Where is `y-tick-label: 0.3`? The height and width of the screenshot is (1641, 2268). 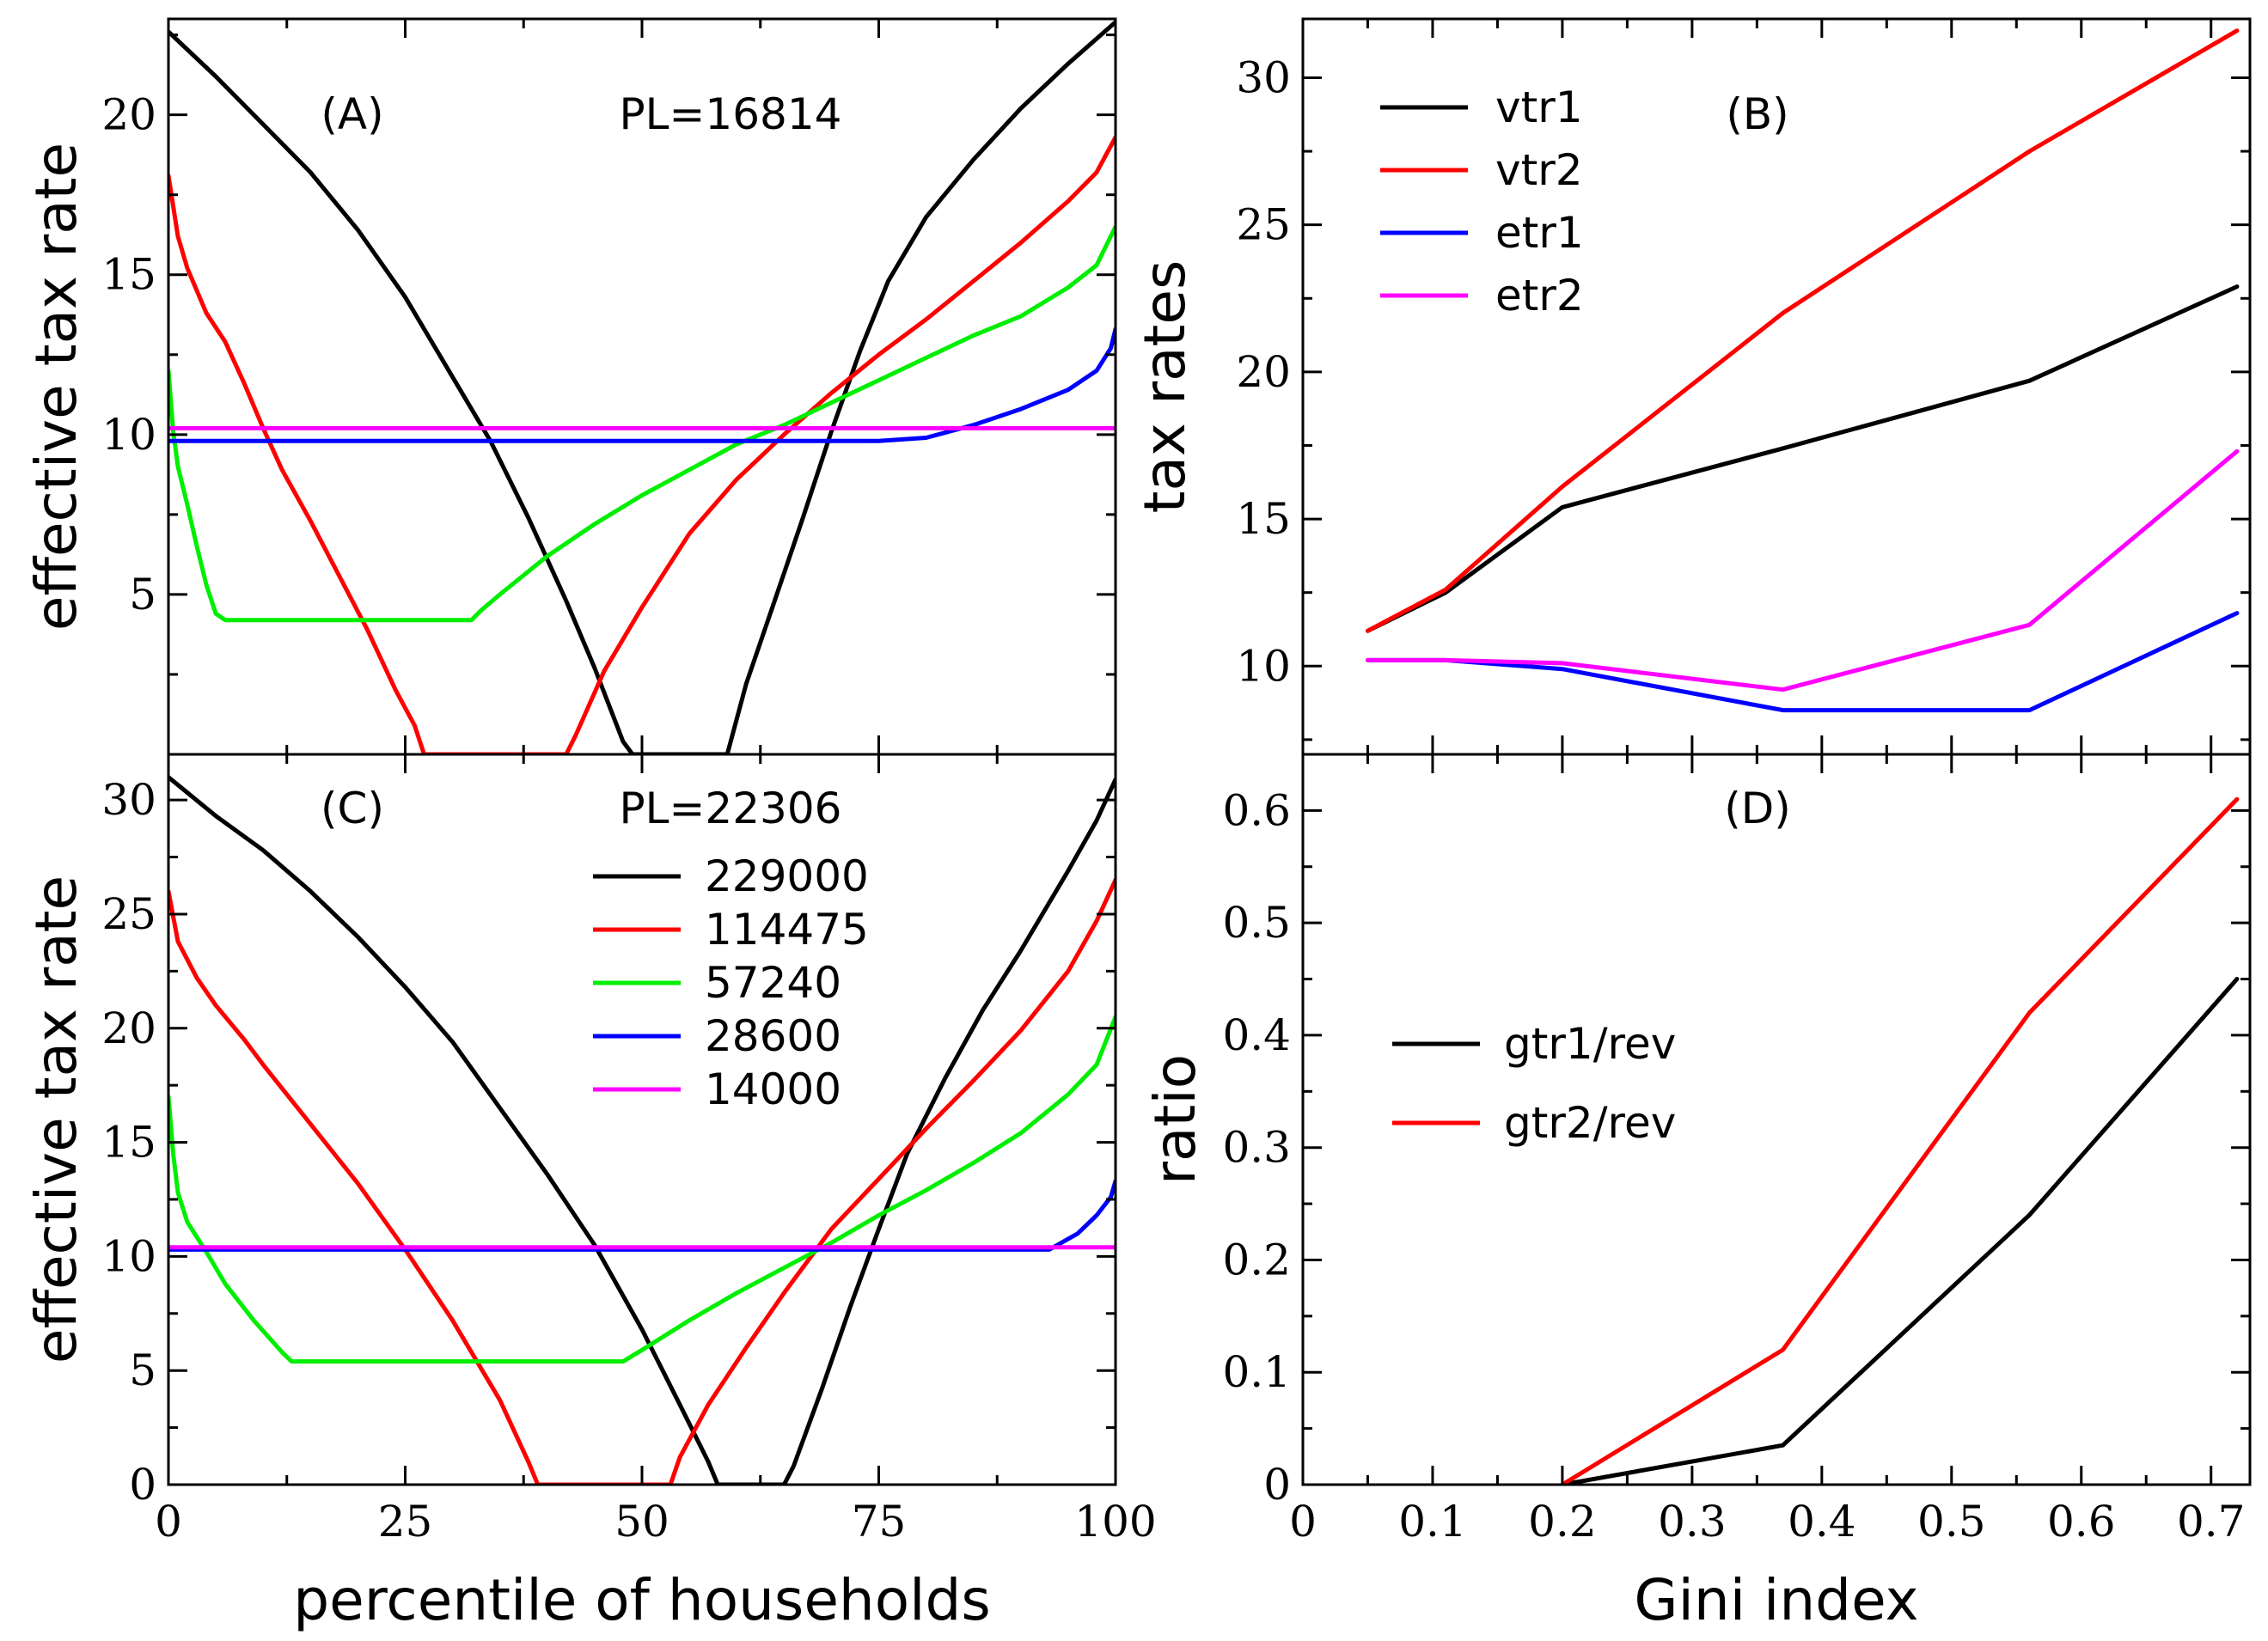 y-tick-label: 0.3 is located at coordinates (1256, 1148).